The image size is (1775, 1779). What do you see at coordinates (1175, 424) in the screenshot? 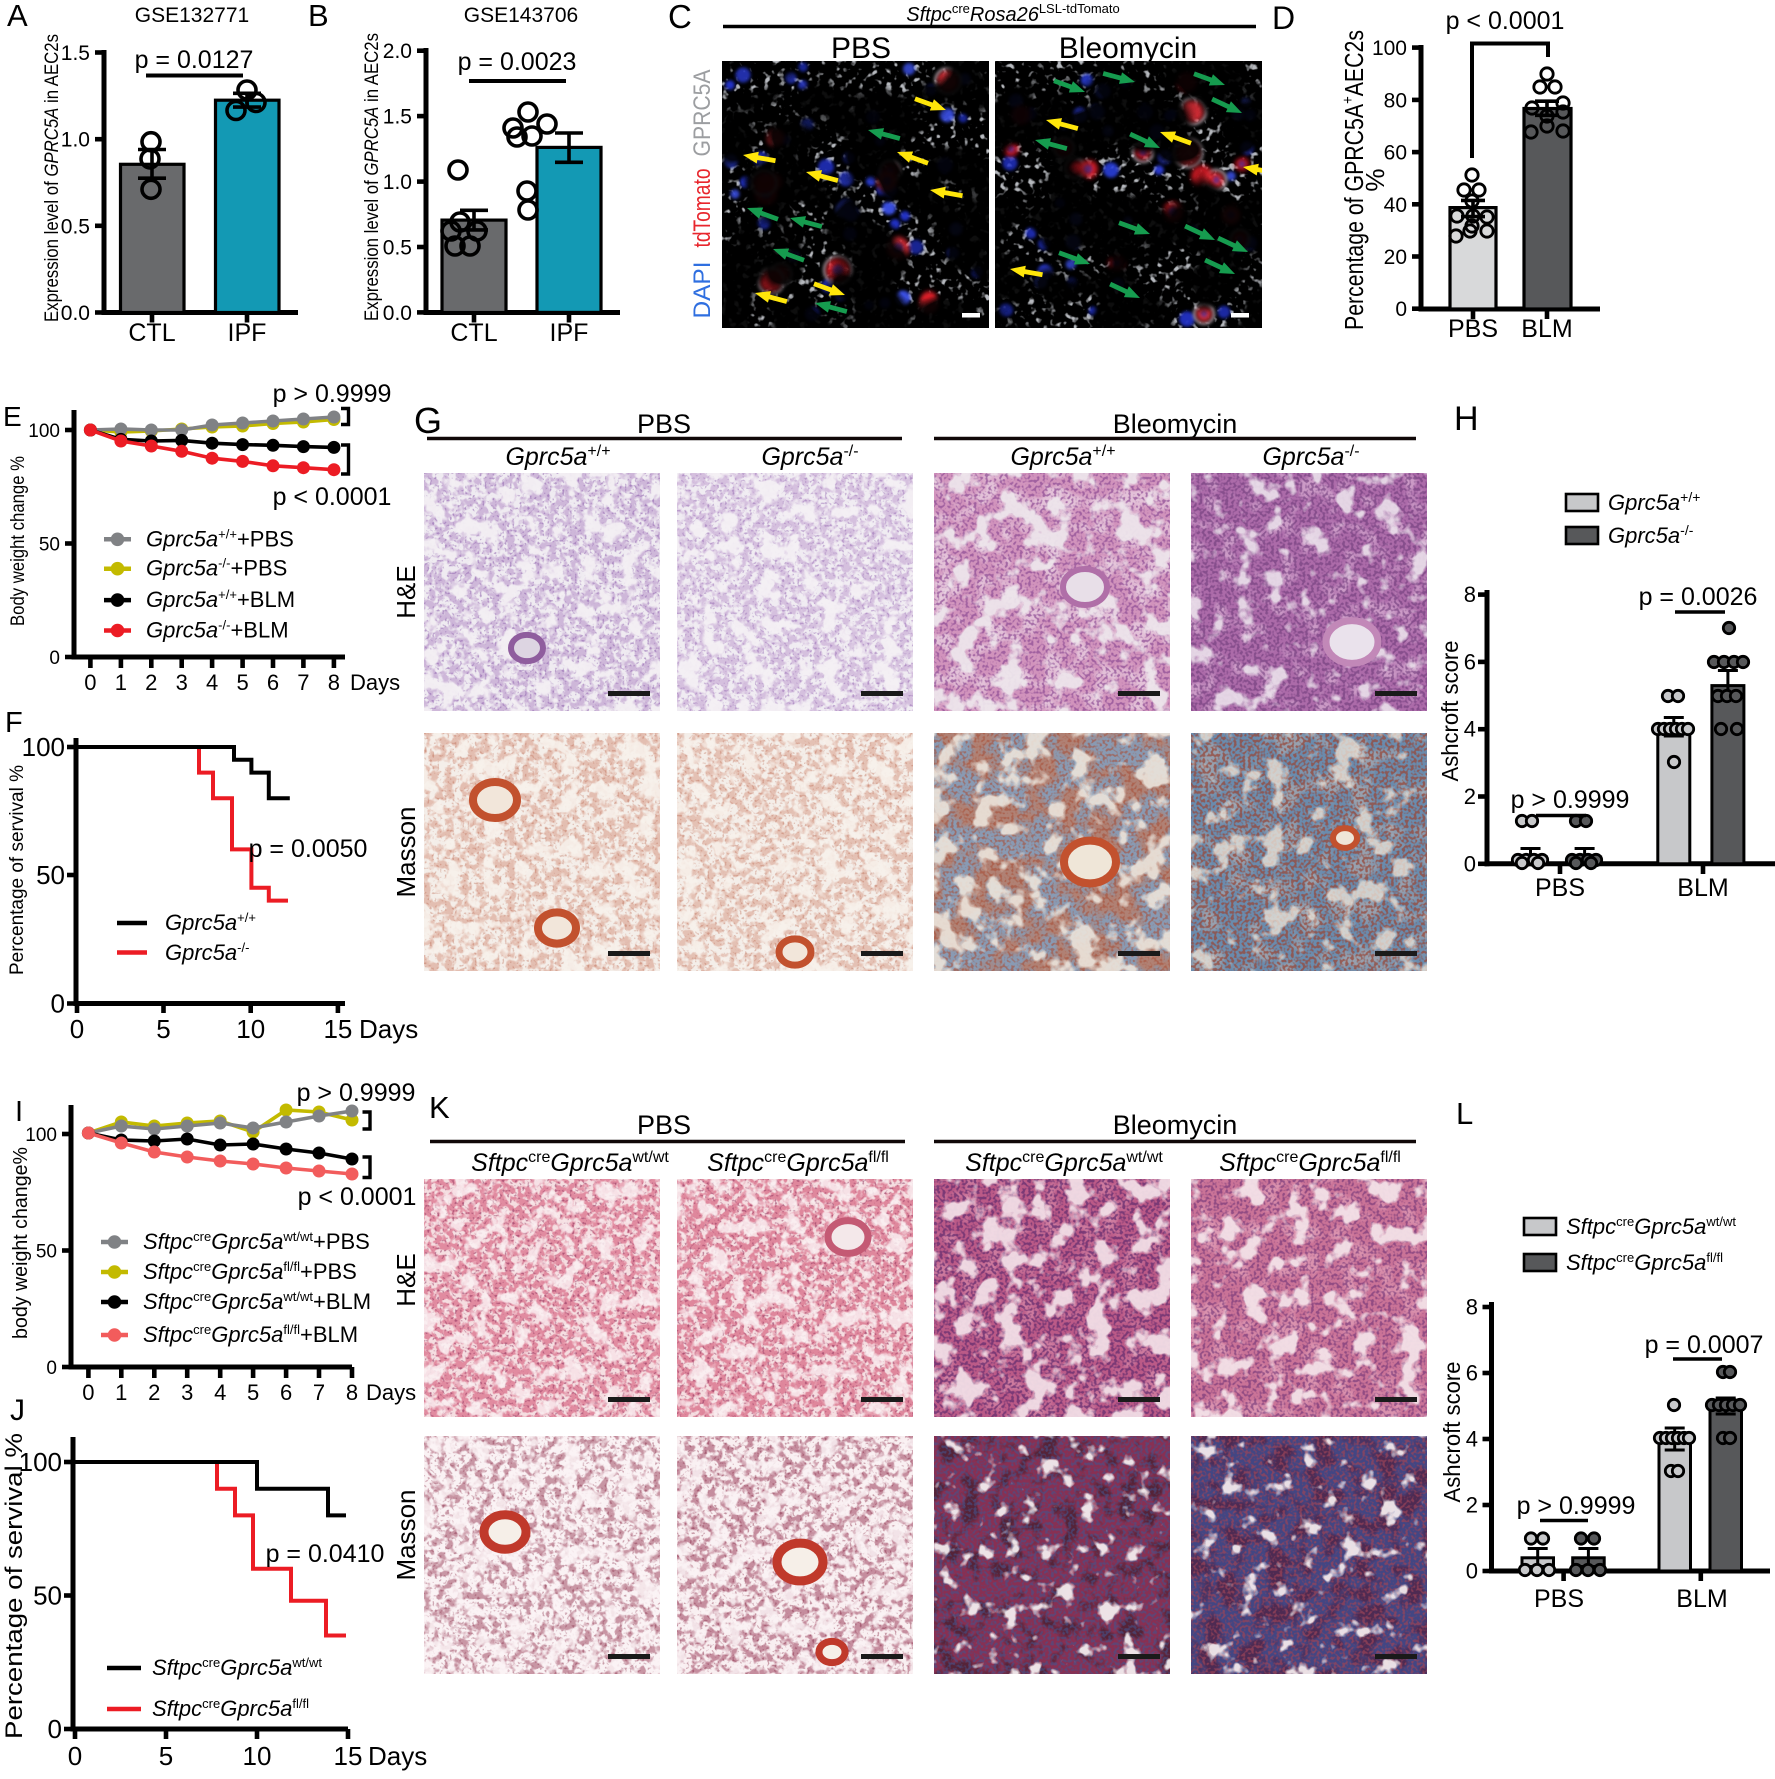
I see `svg-text: Bleomycin` at bounding box center [1175, 424].